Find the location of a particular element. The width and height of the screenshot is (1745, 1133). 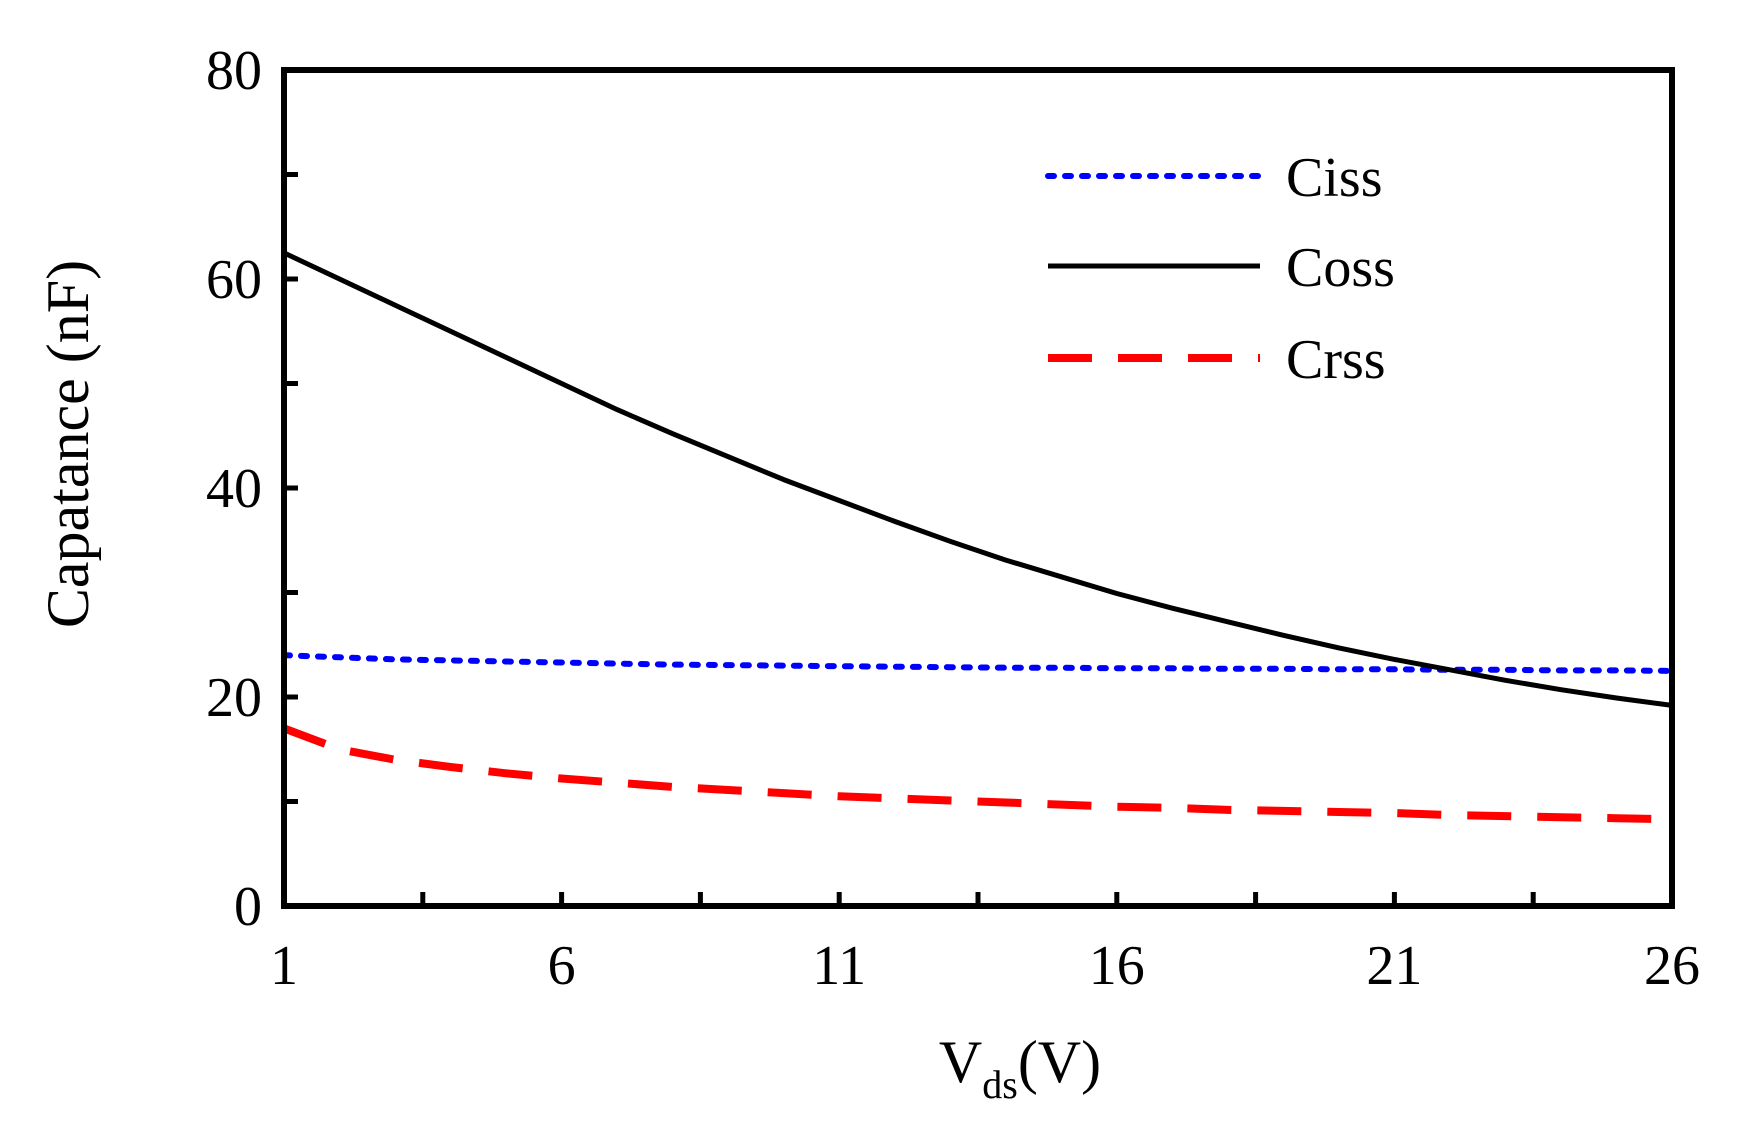

y-tick-label: 60 is located at coordinates (234, 280).